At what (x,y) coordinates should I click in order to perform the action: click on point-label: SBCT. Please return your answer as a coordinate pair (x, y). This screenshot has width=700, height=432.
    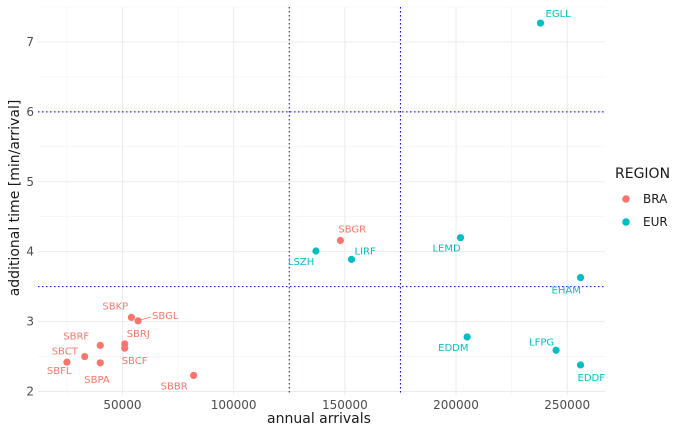
    Looking at the image, I should click on (65, 352).